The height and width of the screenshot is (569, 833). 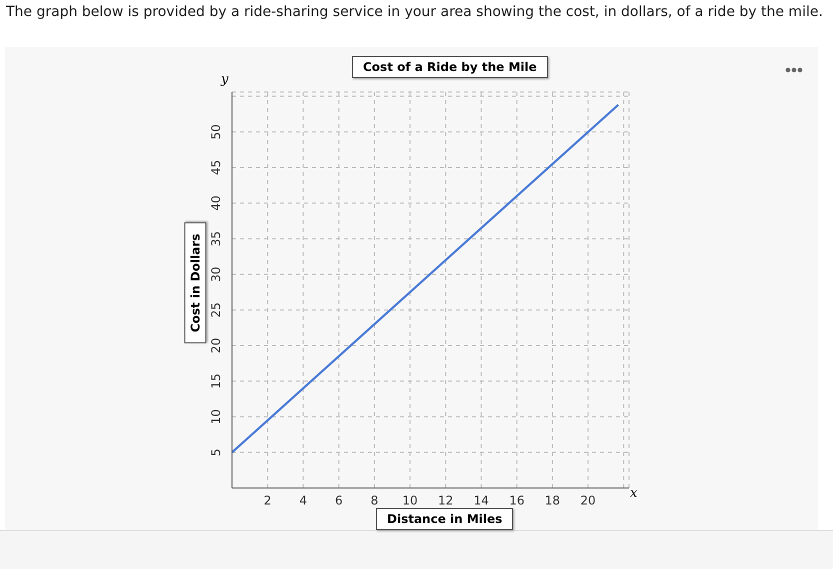 What do you see at coordinates (303, 501) in the screenshot?
I see `x-tick-label: 4` at bounding box center [303, 501].